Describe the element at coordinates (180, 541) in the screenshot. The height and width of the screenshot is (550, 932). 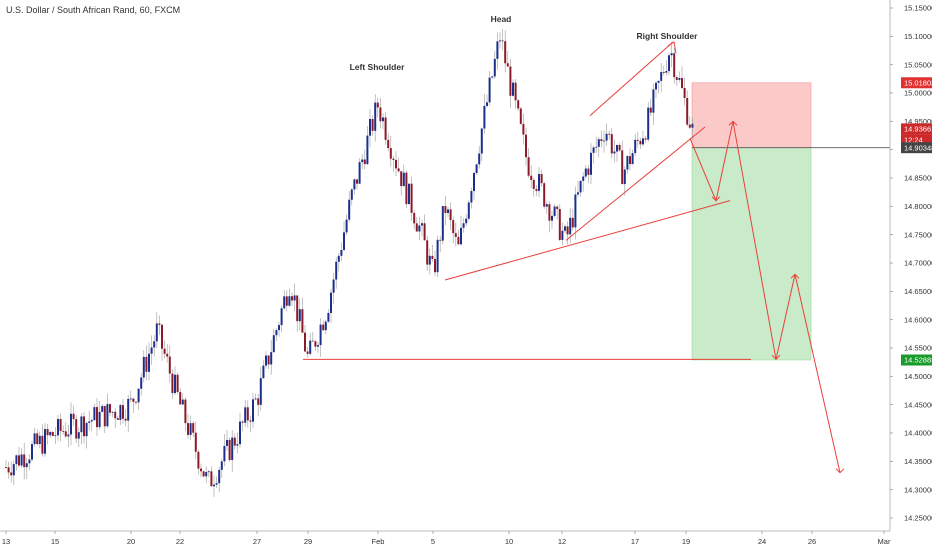
I see `time-tick-label: 22` at that location.